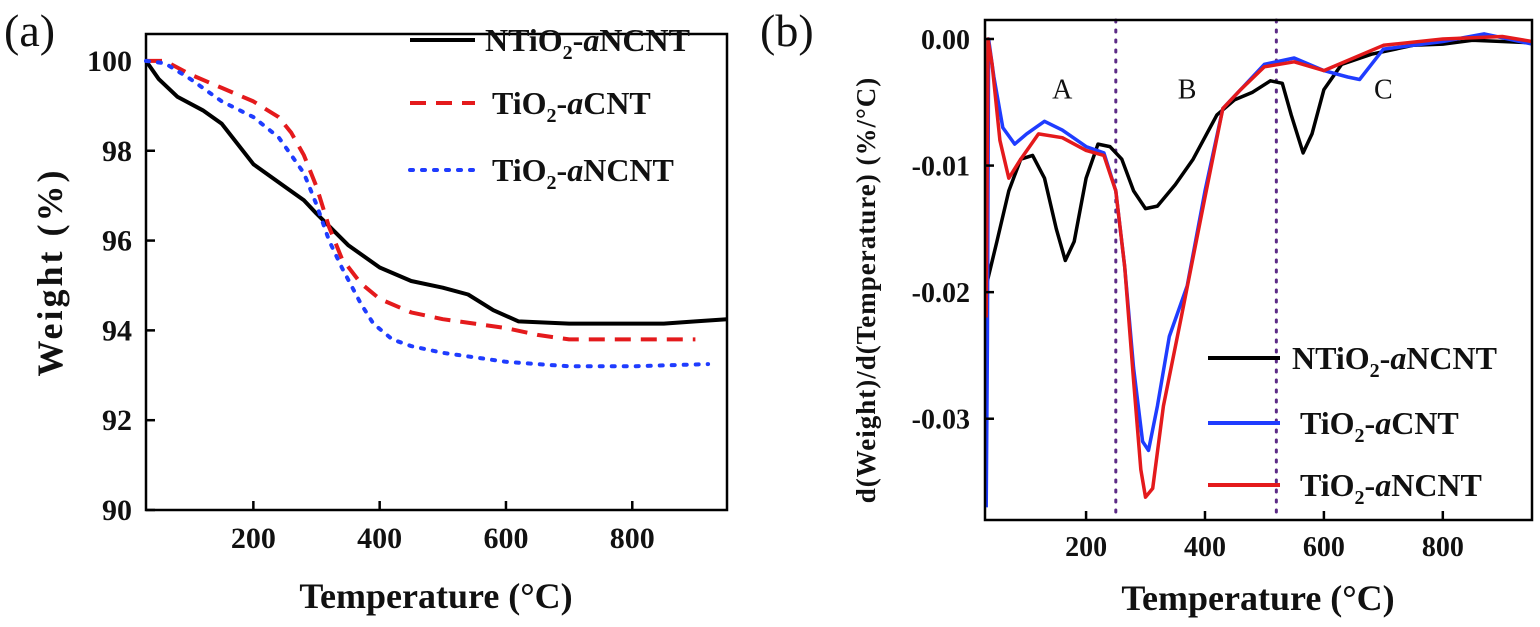 This screenshot has width=1540, height=627. What do you see at coordinates (117, 151) in the screenshot?
I see `y-tick-label: 98` at bounding box center [117, 151].